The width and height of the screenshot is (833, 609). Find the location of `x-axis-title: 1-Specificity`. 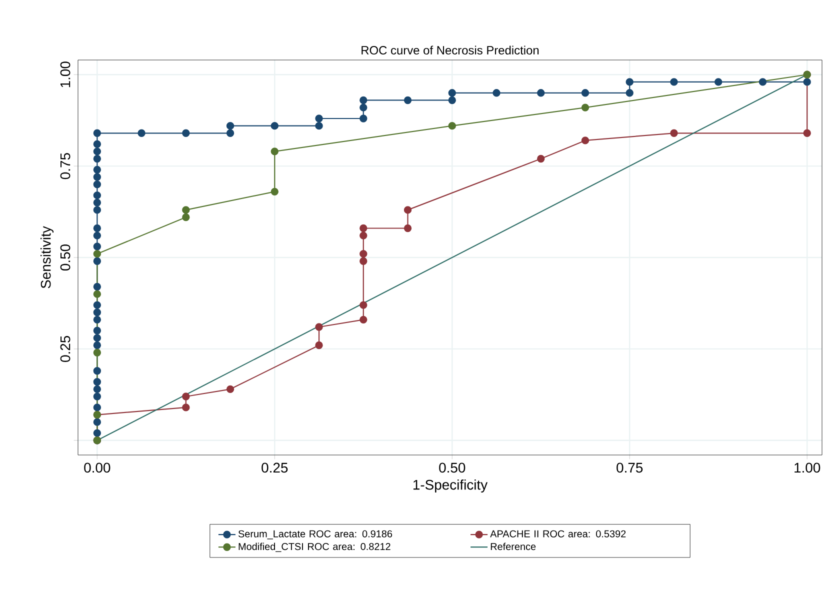

x-axis-title: 1-Specificity is located at coordinates (450, 485).